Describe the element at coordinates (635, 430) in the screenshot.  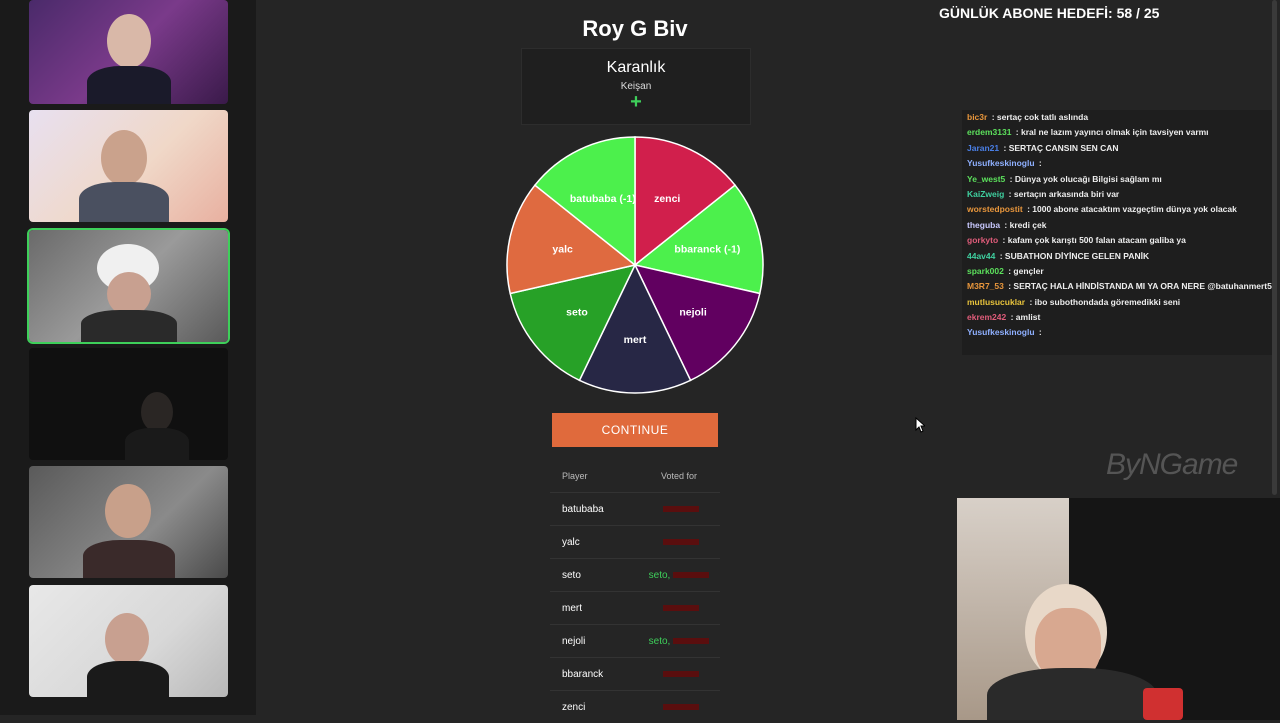
I see `continue-button: CONTINUE` at that location.